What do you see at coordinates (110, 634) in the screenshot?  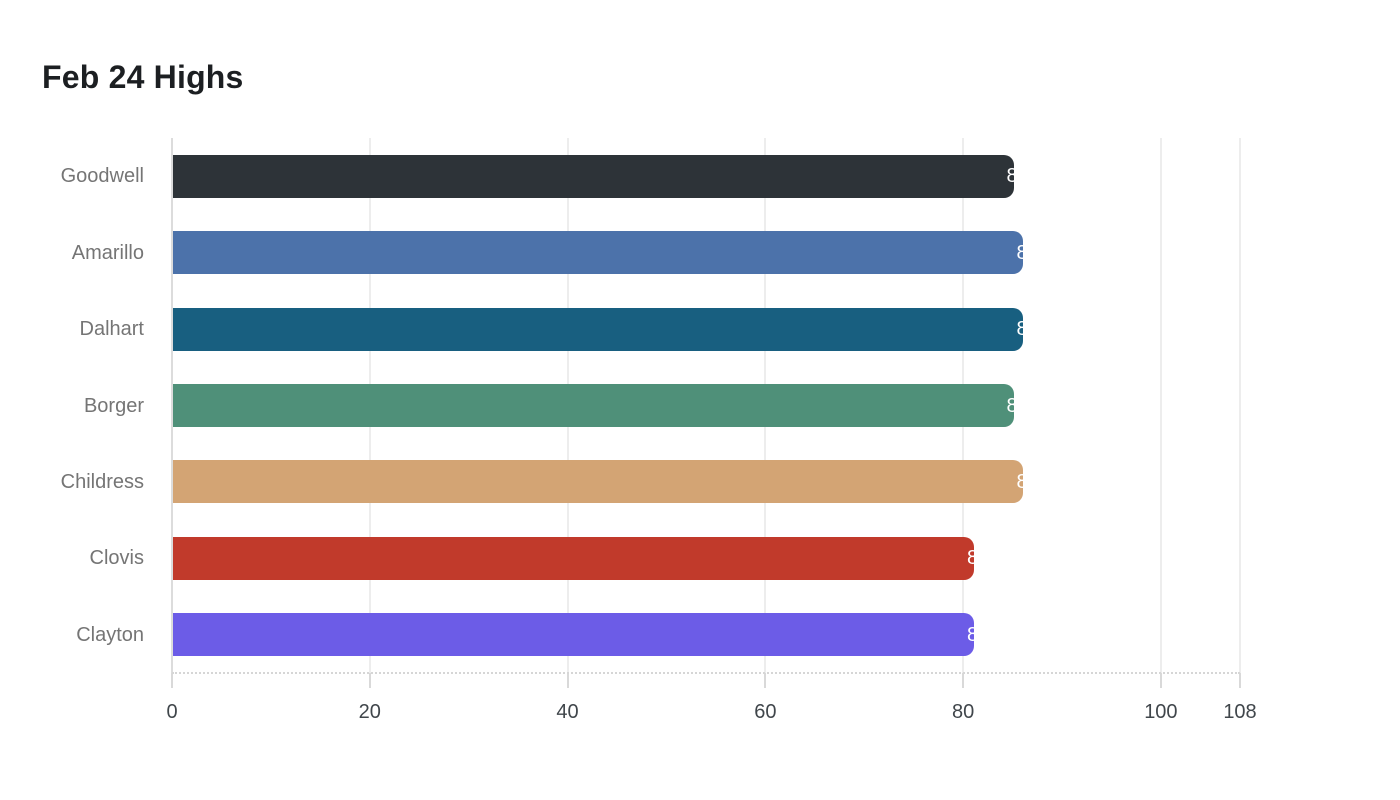 I see `category-label: Clayton` at bounding box center [110, 634].